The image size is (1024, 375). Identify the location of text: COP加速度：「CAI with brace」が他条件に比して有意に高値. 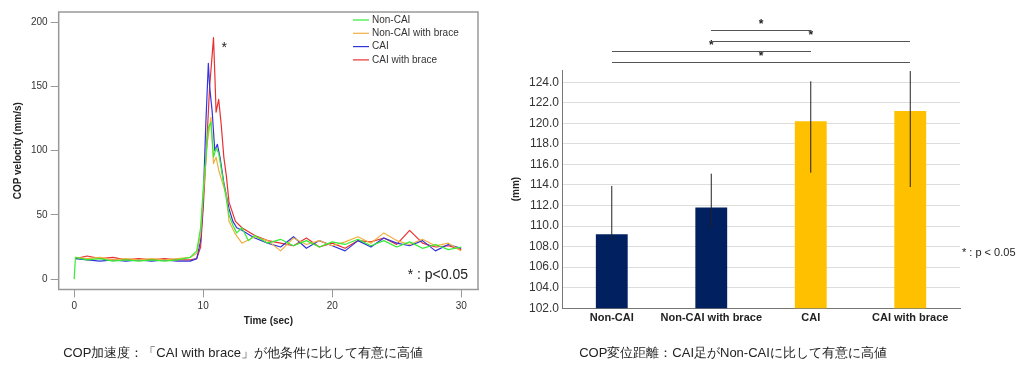
(243, 352).